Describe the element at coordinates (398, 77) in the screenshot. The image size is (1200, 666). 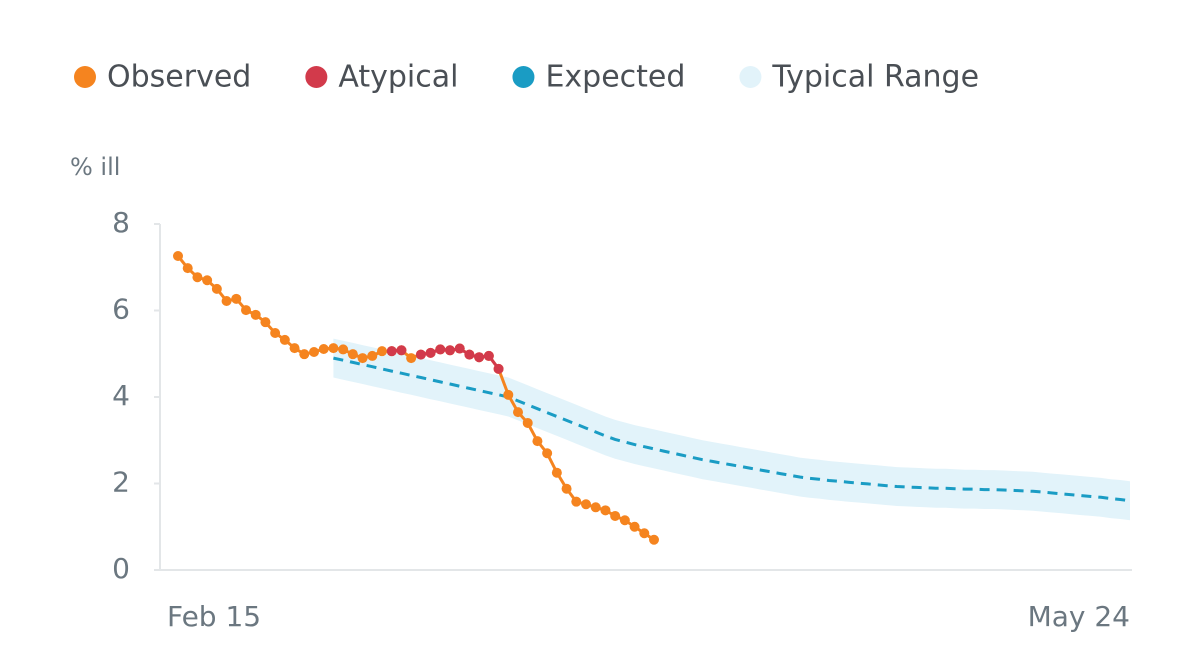
I see `legend-label: Atypical` at that location.